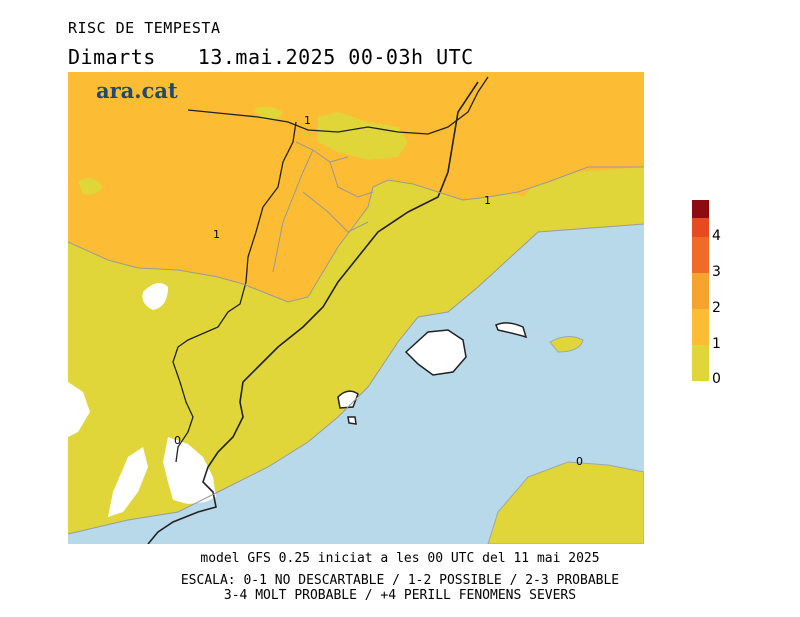 This screenshot has height=617, width=800. What do you see at coordinates (112, 57) in the screenshot?
I see `day-label: Dimarts` at bounding box center [112, 57].